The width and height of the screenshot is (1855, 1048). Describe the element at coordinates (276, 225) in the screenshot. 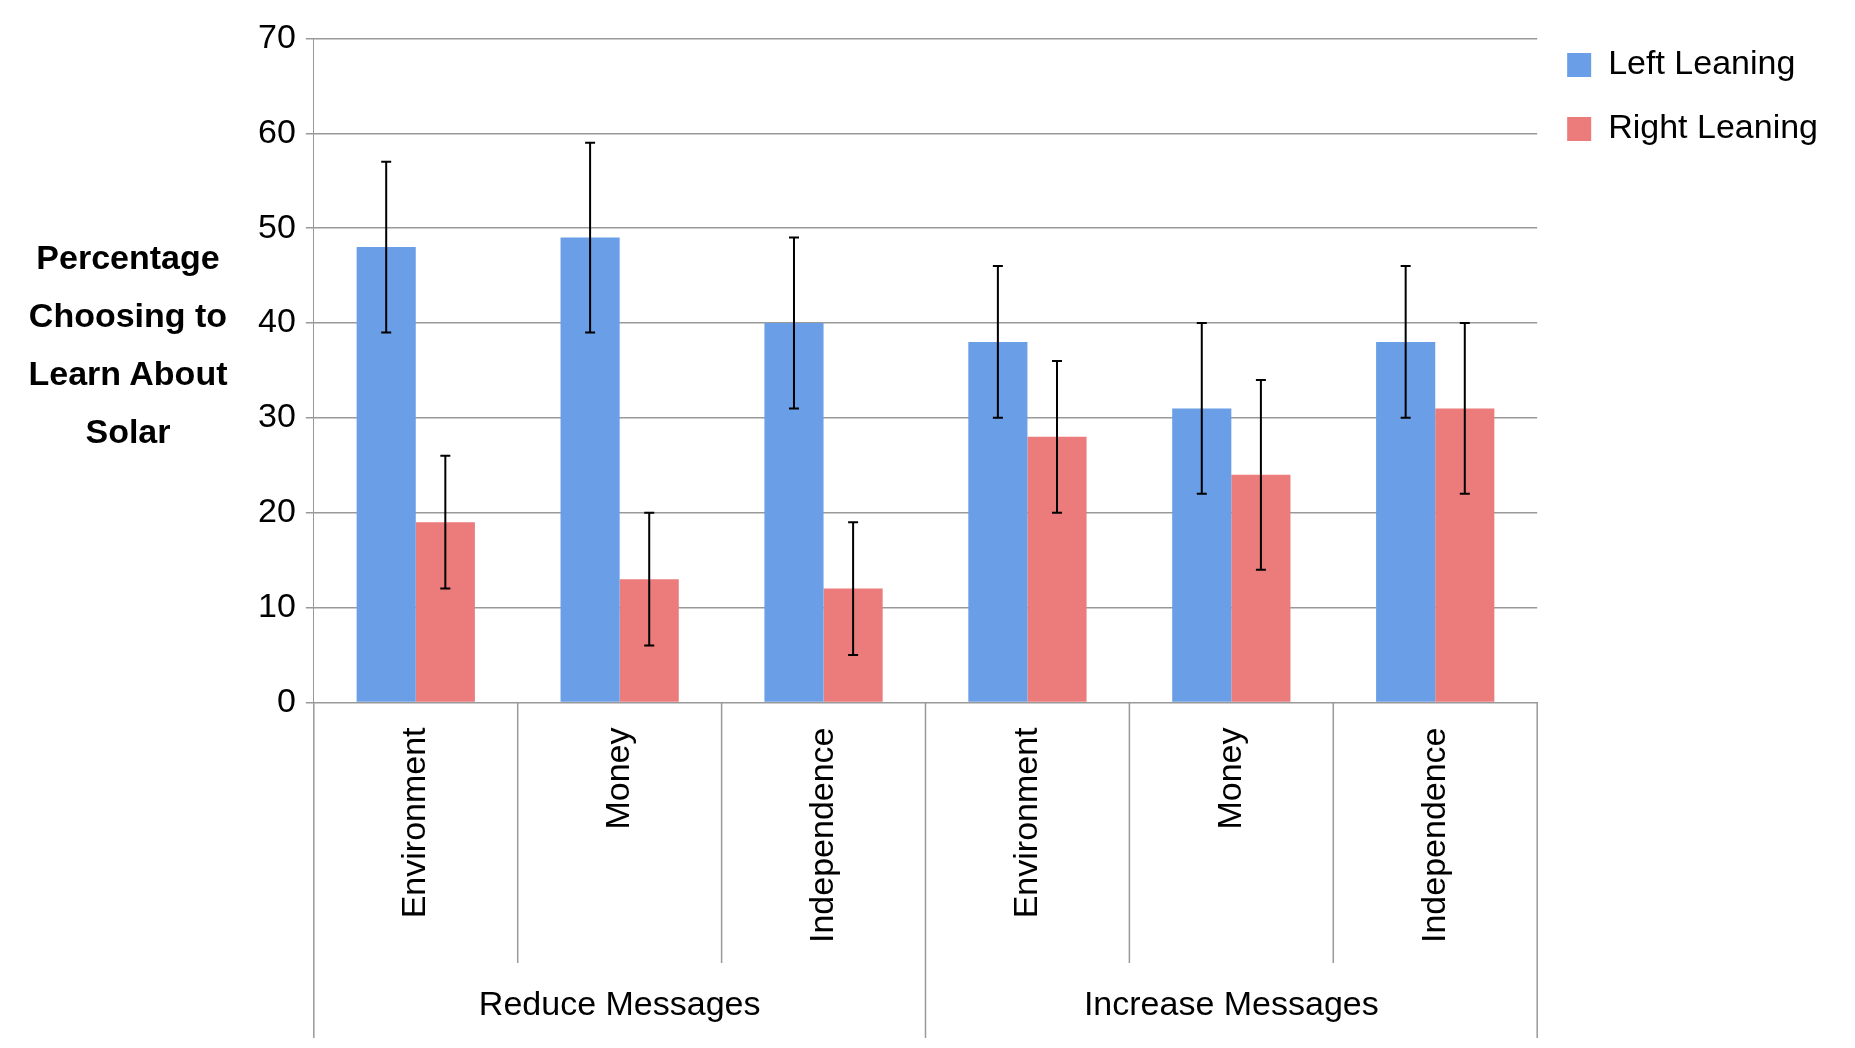

I see `y-tick-label: 50` at that location.